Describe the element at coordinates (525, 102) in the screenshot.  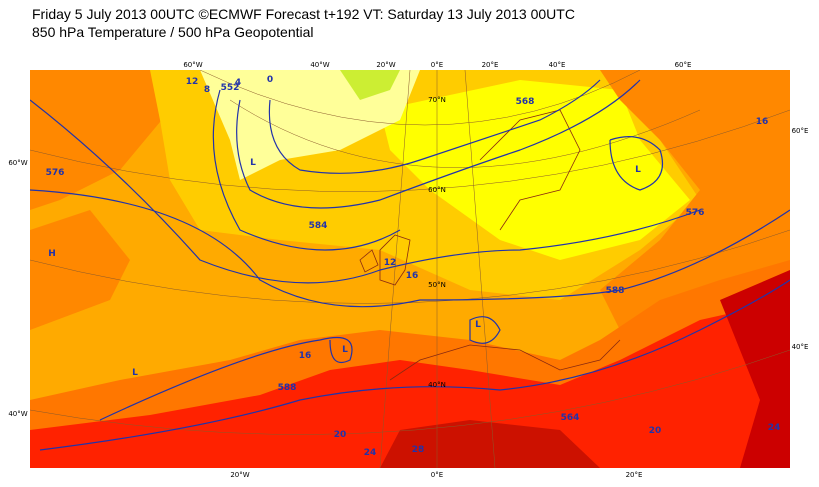
I see `contour-label: 568` at that location.